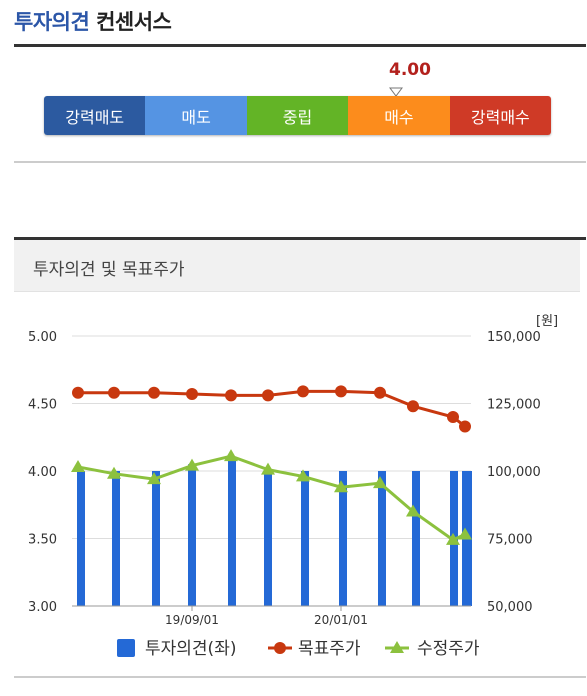  I want to click on legend-bar-swatch, so click(126, 648).